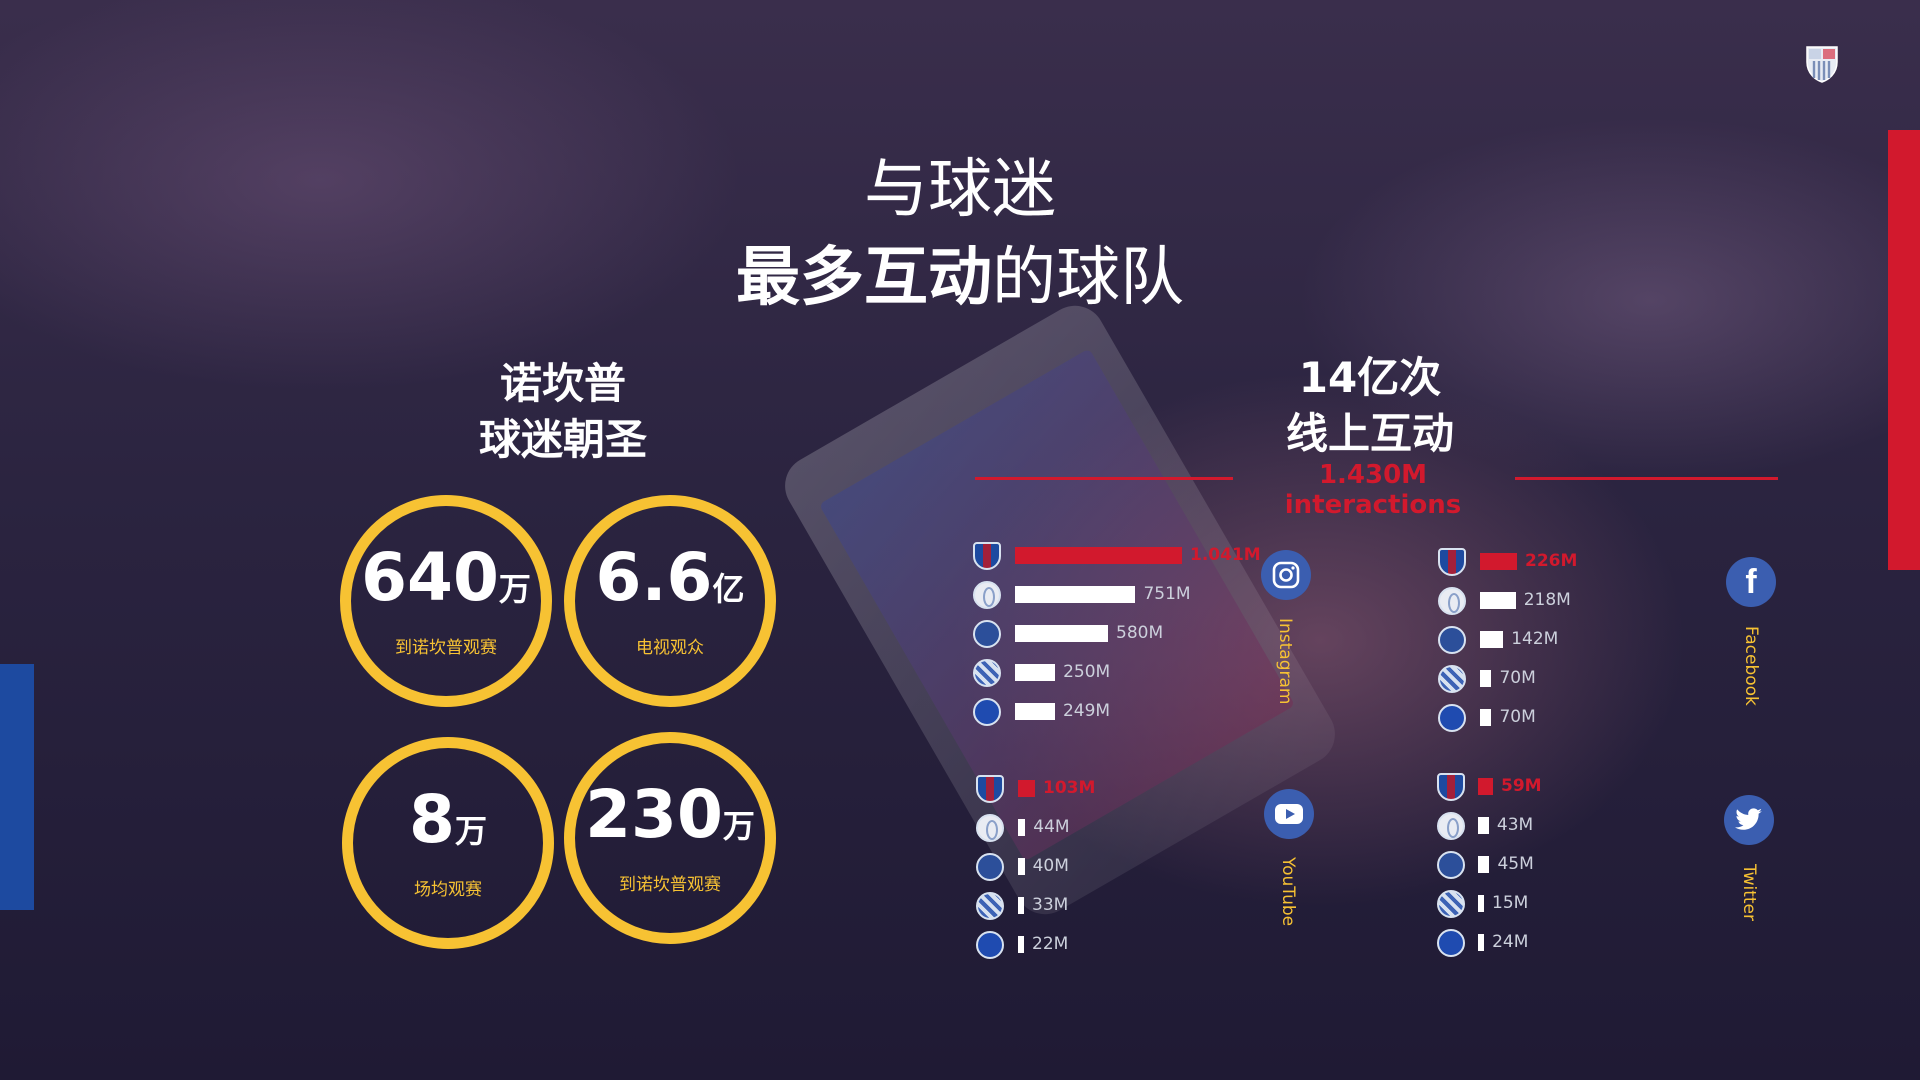 The image size is (1920, 1080). I want to click on youtube-icon, so click(1289, 814).